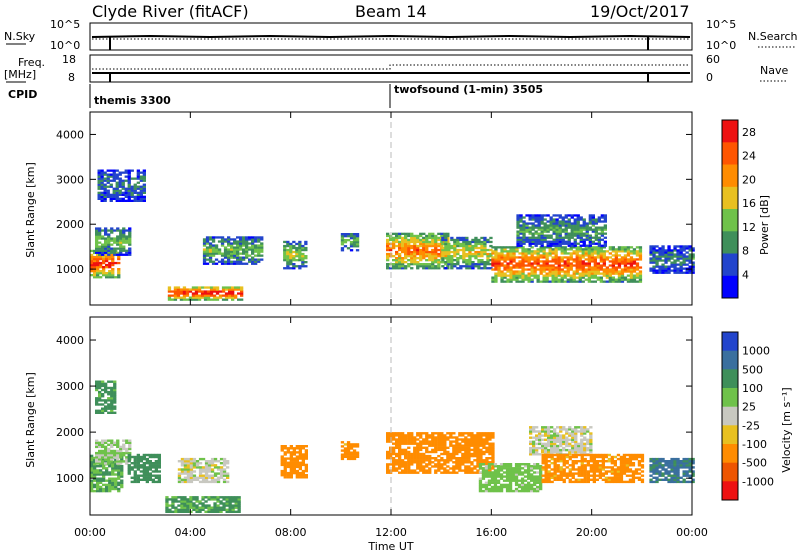 Image resolution: width=800 pixels, height=554 pixels. Describe the element at coordinates (391, 36) in the screenshot. I see `nsky-line` at that location.